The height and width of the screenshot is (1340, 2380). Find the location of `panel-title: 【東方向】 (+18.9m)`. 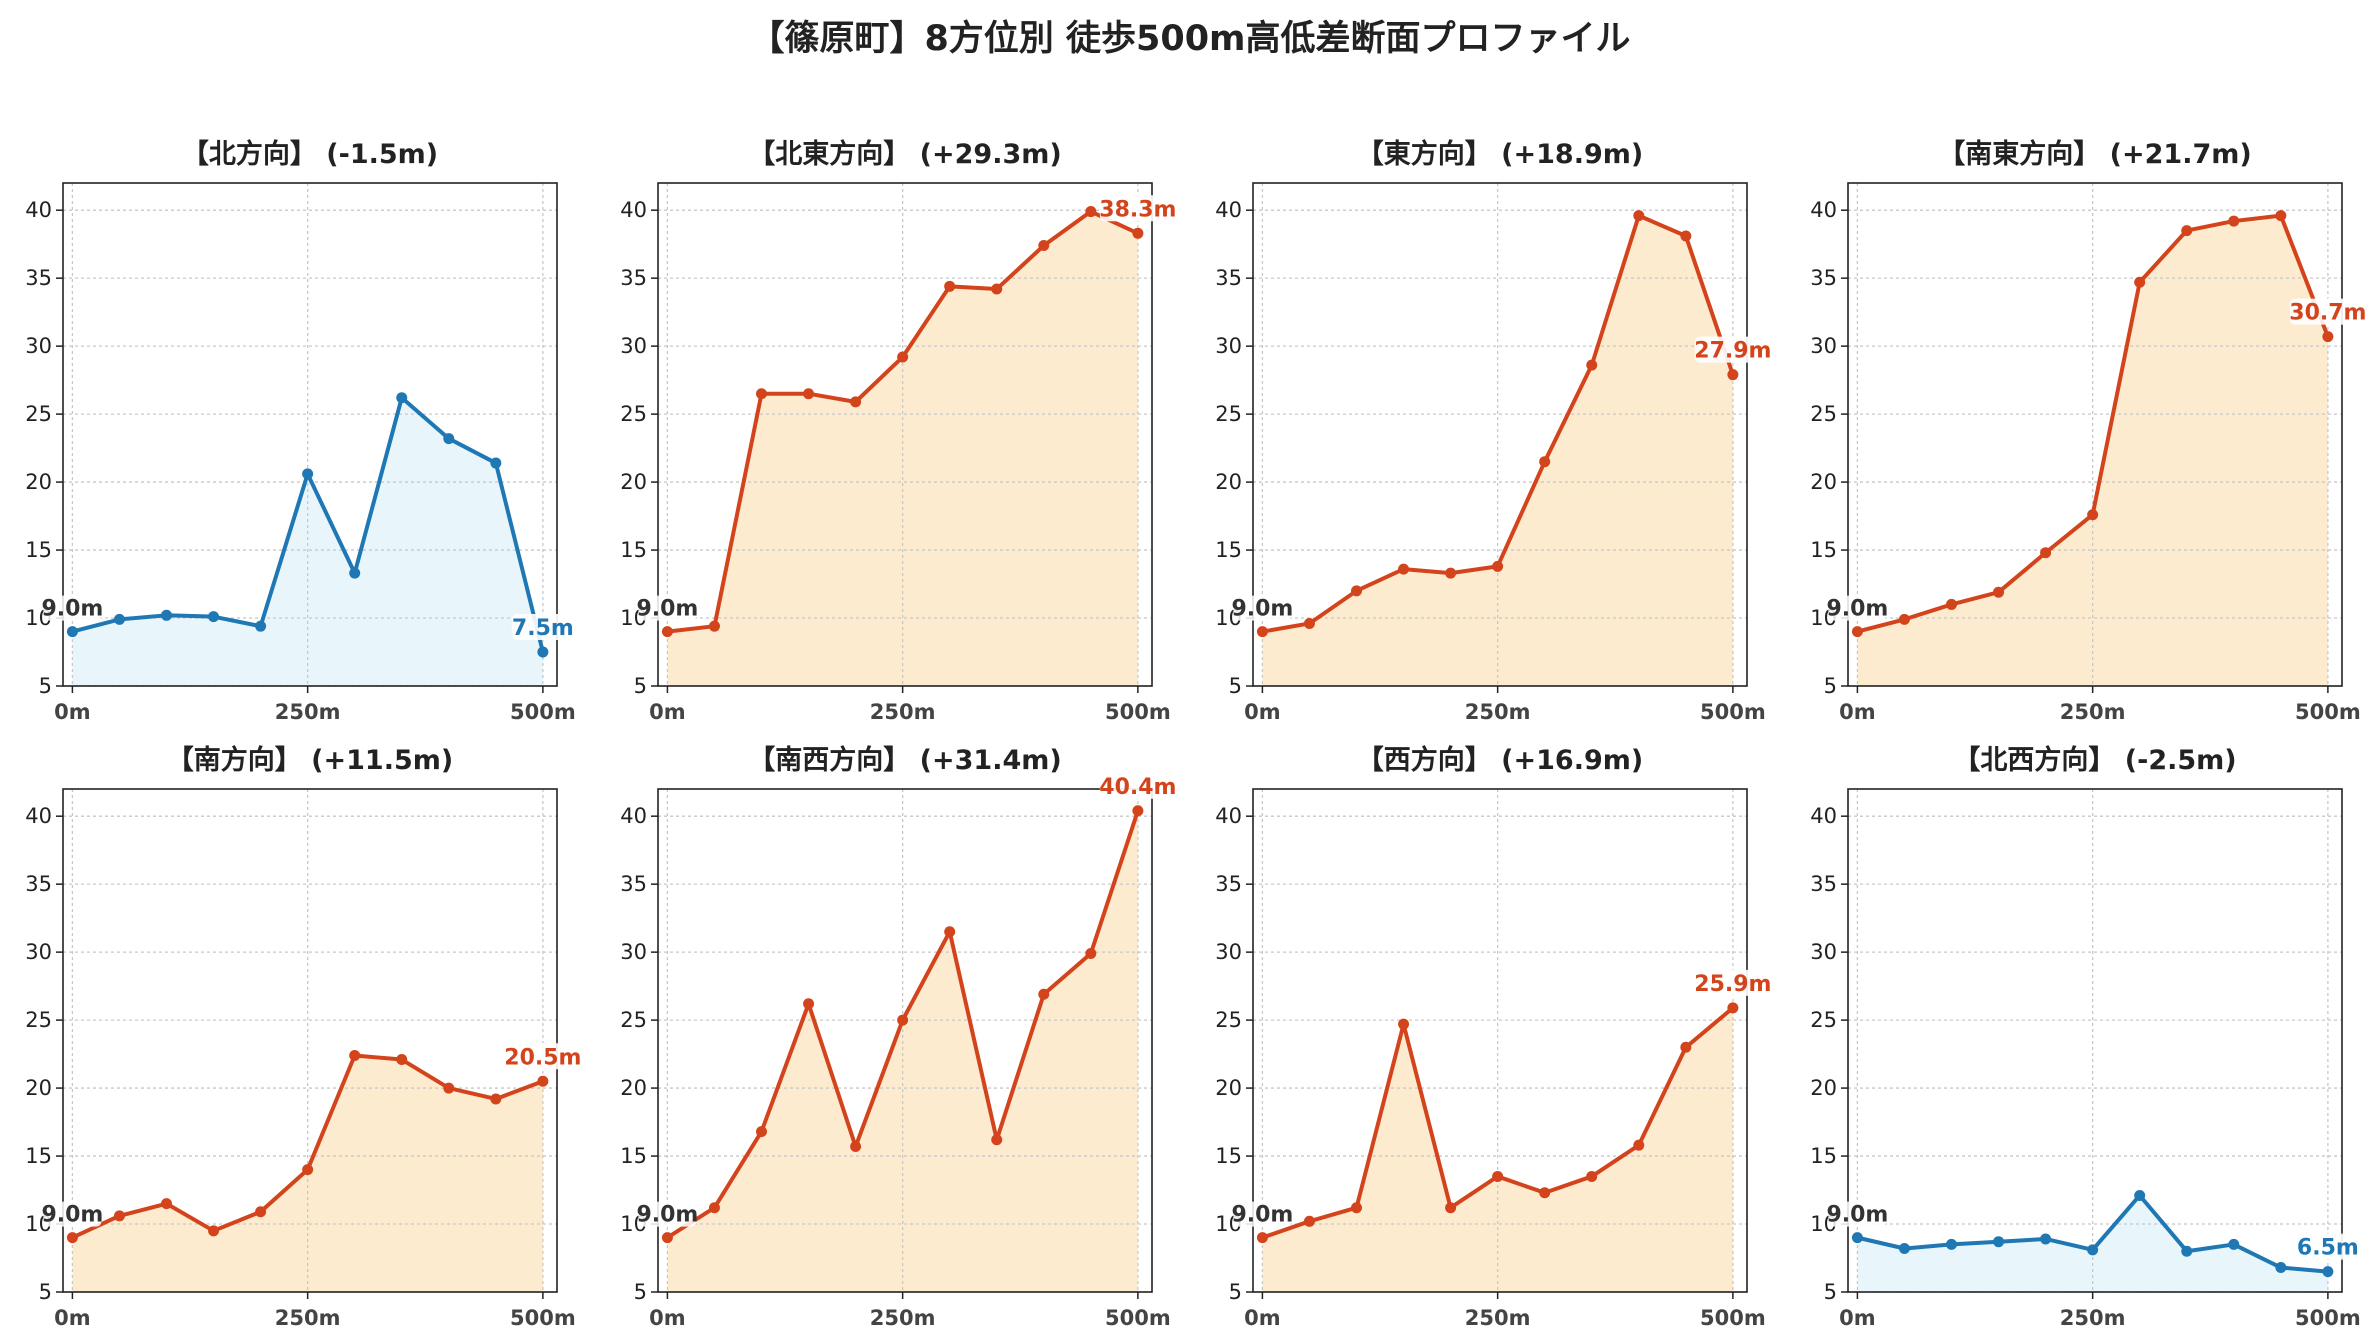

panel-title: 【東方向】 (+18.9m) is located at coordinates (1500, 154).